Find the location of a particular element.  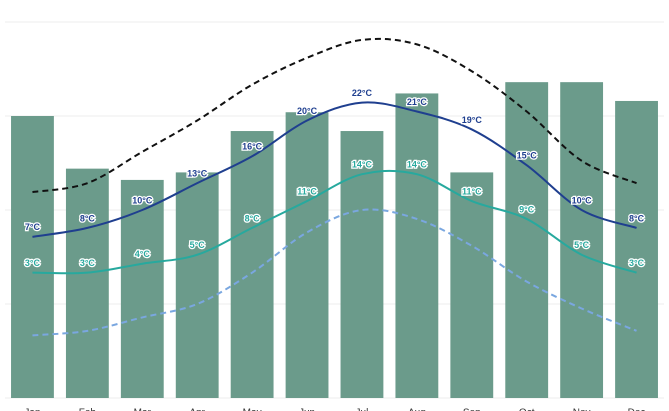

x-tick-label: Oct is located at coordinates (527, 409).